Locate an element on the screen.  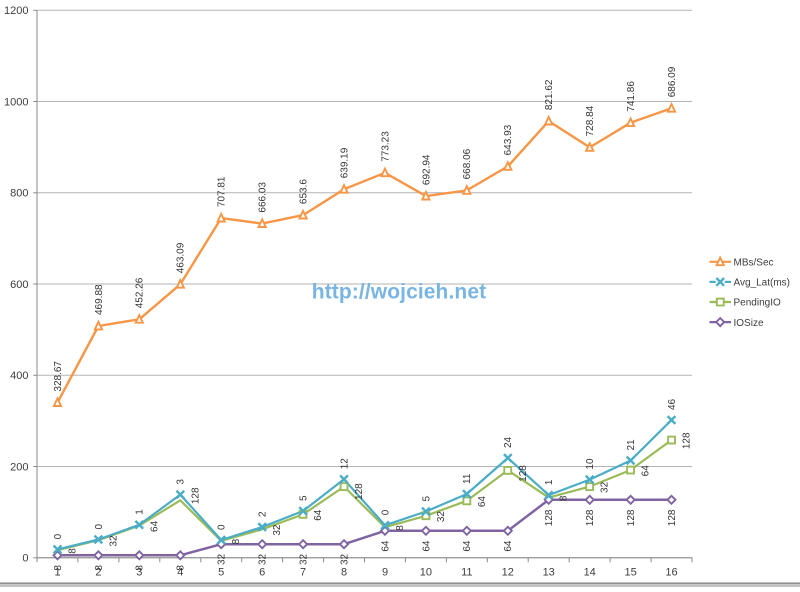
svg-text: 600 is located at coordinates (19, 285).